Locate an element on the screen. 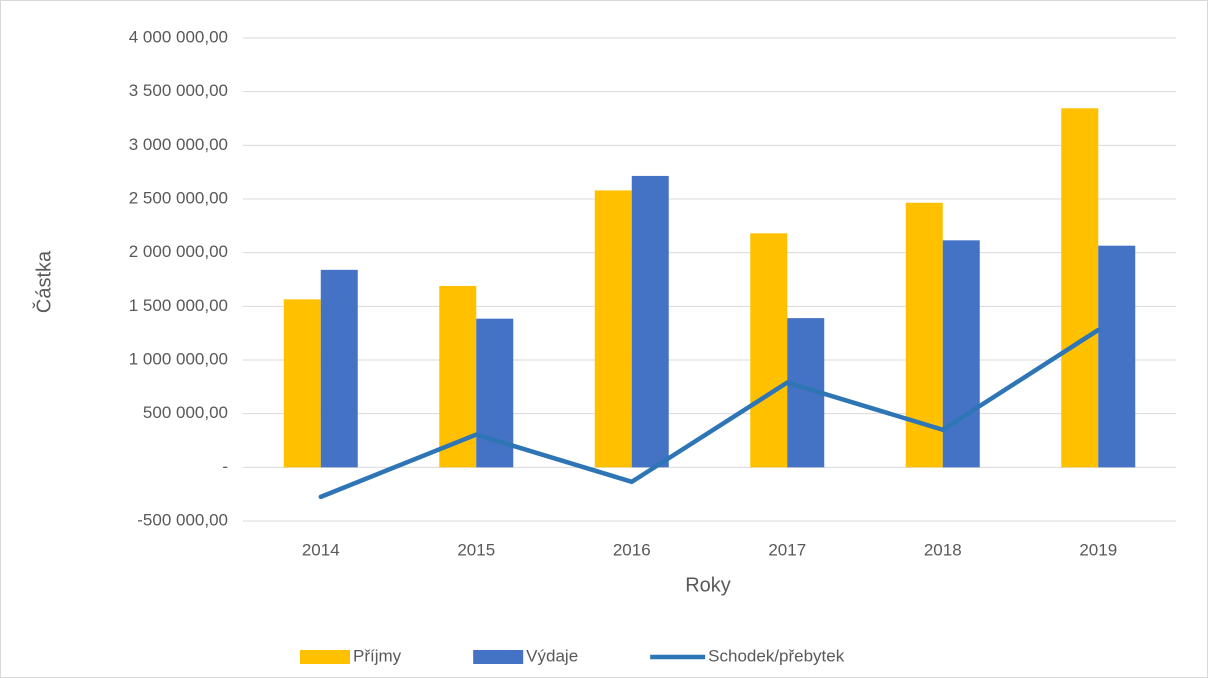  legend-label: Výdaje is located at coordinates (552, 655).